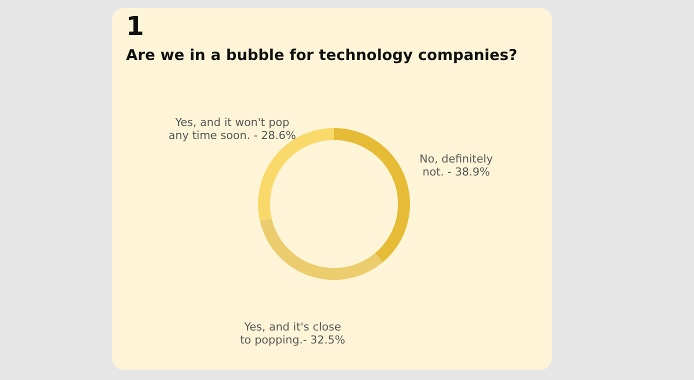  Describe the element at coordinates (293, 333) in the screenshot. I see `slice-label: Yes, and it's close to popping.- 32.5%` at that location.